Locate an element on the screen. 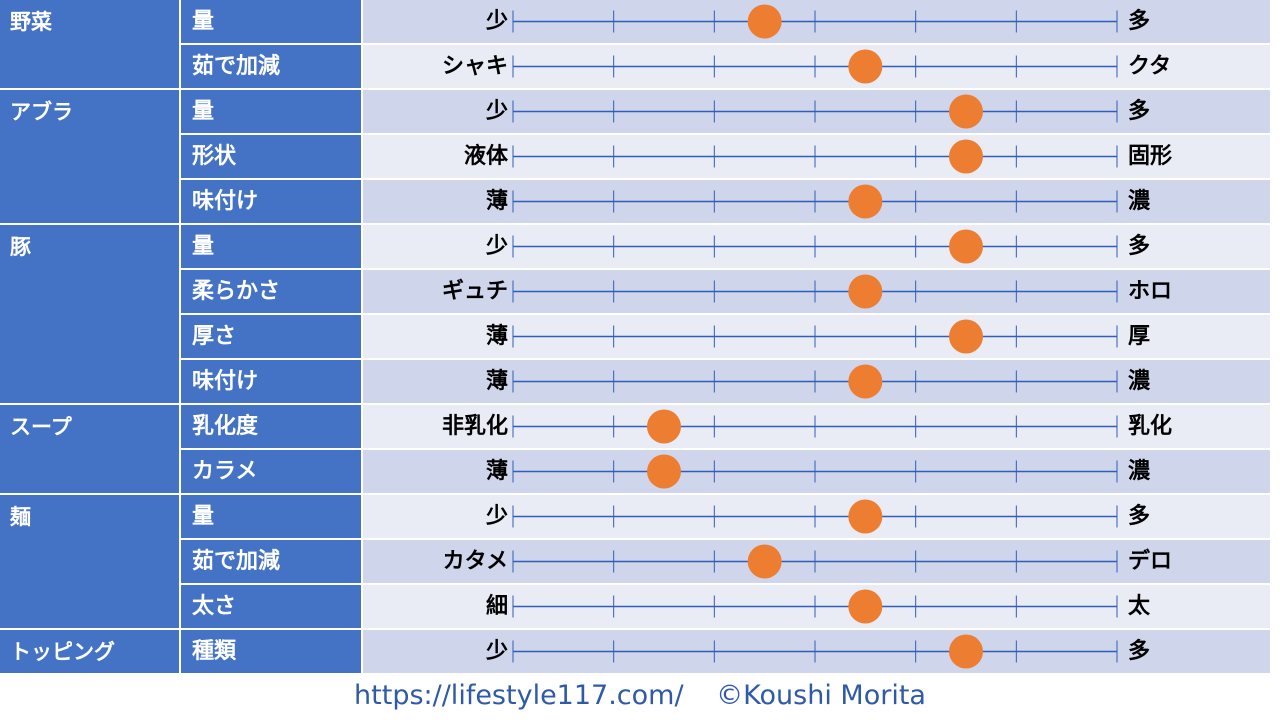 This screenshot has width=1280, height=720. scale-right-label: ホロ is located at coordinates (1150, 291).